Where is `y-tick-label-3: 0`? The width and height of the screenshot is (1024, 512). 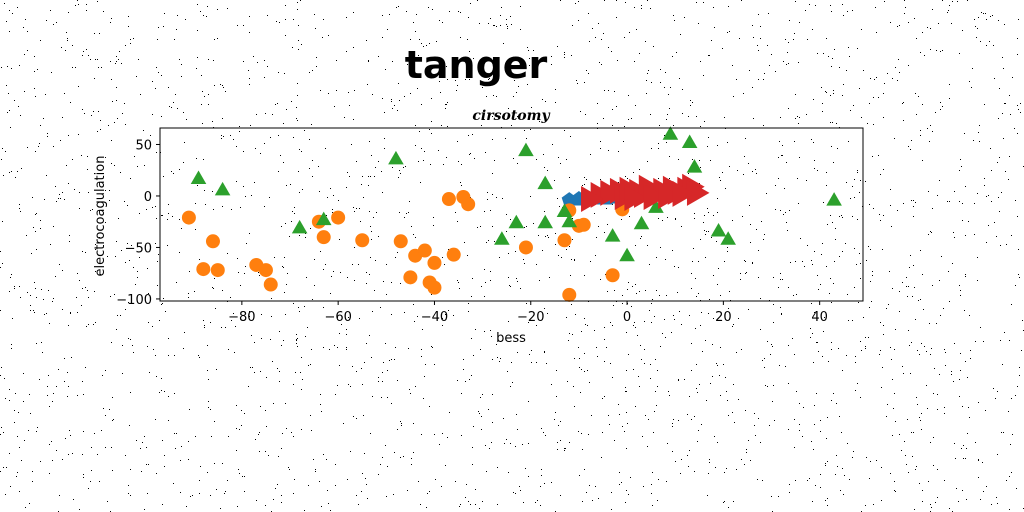 y-tick-label-3: 0 is located at coordinates (148, 197).